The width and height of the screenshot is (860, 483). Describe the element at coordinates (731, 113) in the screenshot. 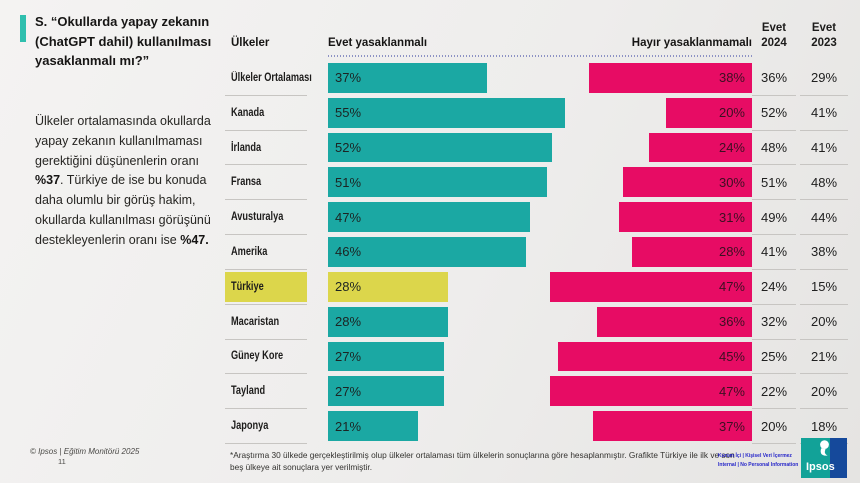

I see `bar-hayir-value: 20%` at that location.